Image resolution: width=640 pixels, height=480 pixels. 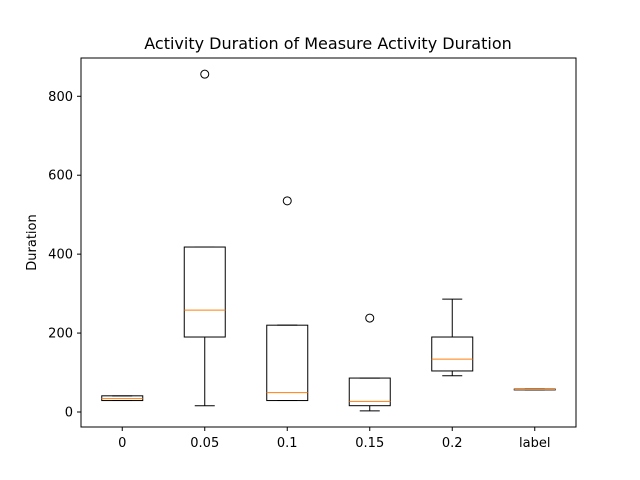 What do you see at coordinates (122, 443) in the screenshot?
I see `x-tick-label: 0` at bounding box center [122, 443].